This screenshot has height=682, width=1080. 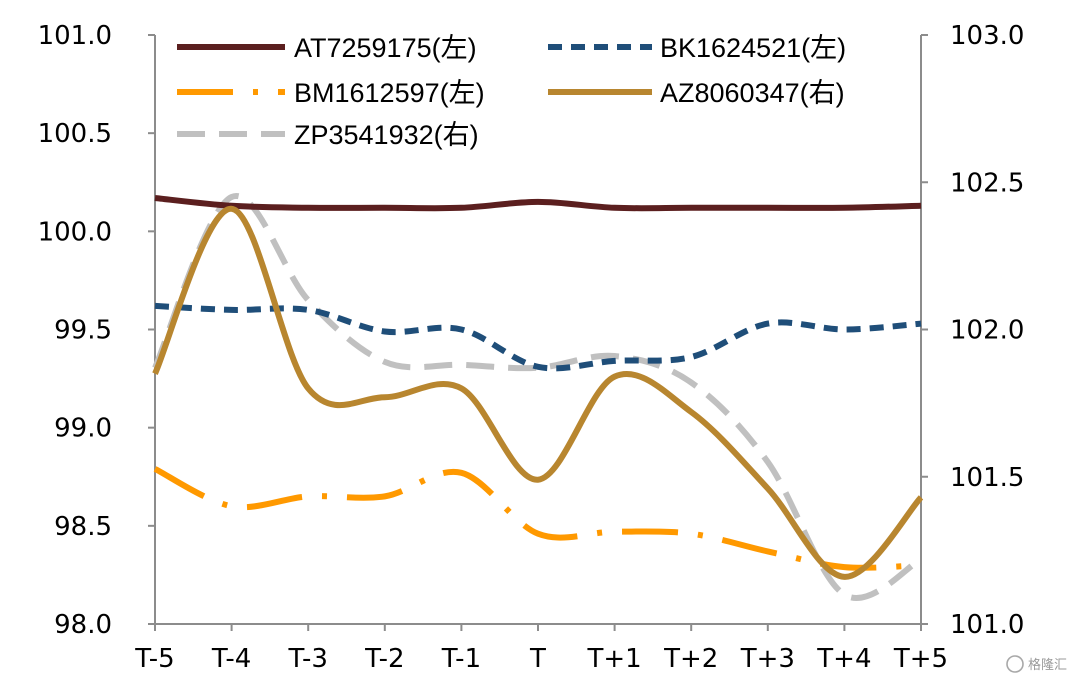 What do you see at coordinates (75, 36) in the screenshot?
I see `left-tick-label: 101.0` at bounding box center [75, 36].